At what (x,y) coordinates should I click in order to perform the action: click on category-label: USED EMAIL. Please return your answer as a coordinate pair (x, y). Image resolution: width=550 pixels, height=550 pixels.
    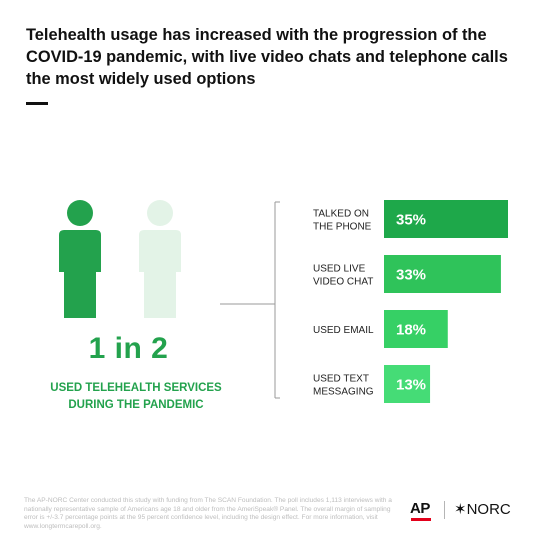
    Looking at the image, I should click on (343, 330).